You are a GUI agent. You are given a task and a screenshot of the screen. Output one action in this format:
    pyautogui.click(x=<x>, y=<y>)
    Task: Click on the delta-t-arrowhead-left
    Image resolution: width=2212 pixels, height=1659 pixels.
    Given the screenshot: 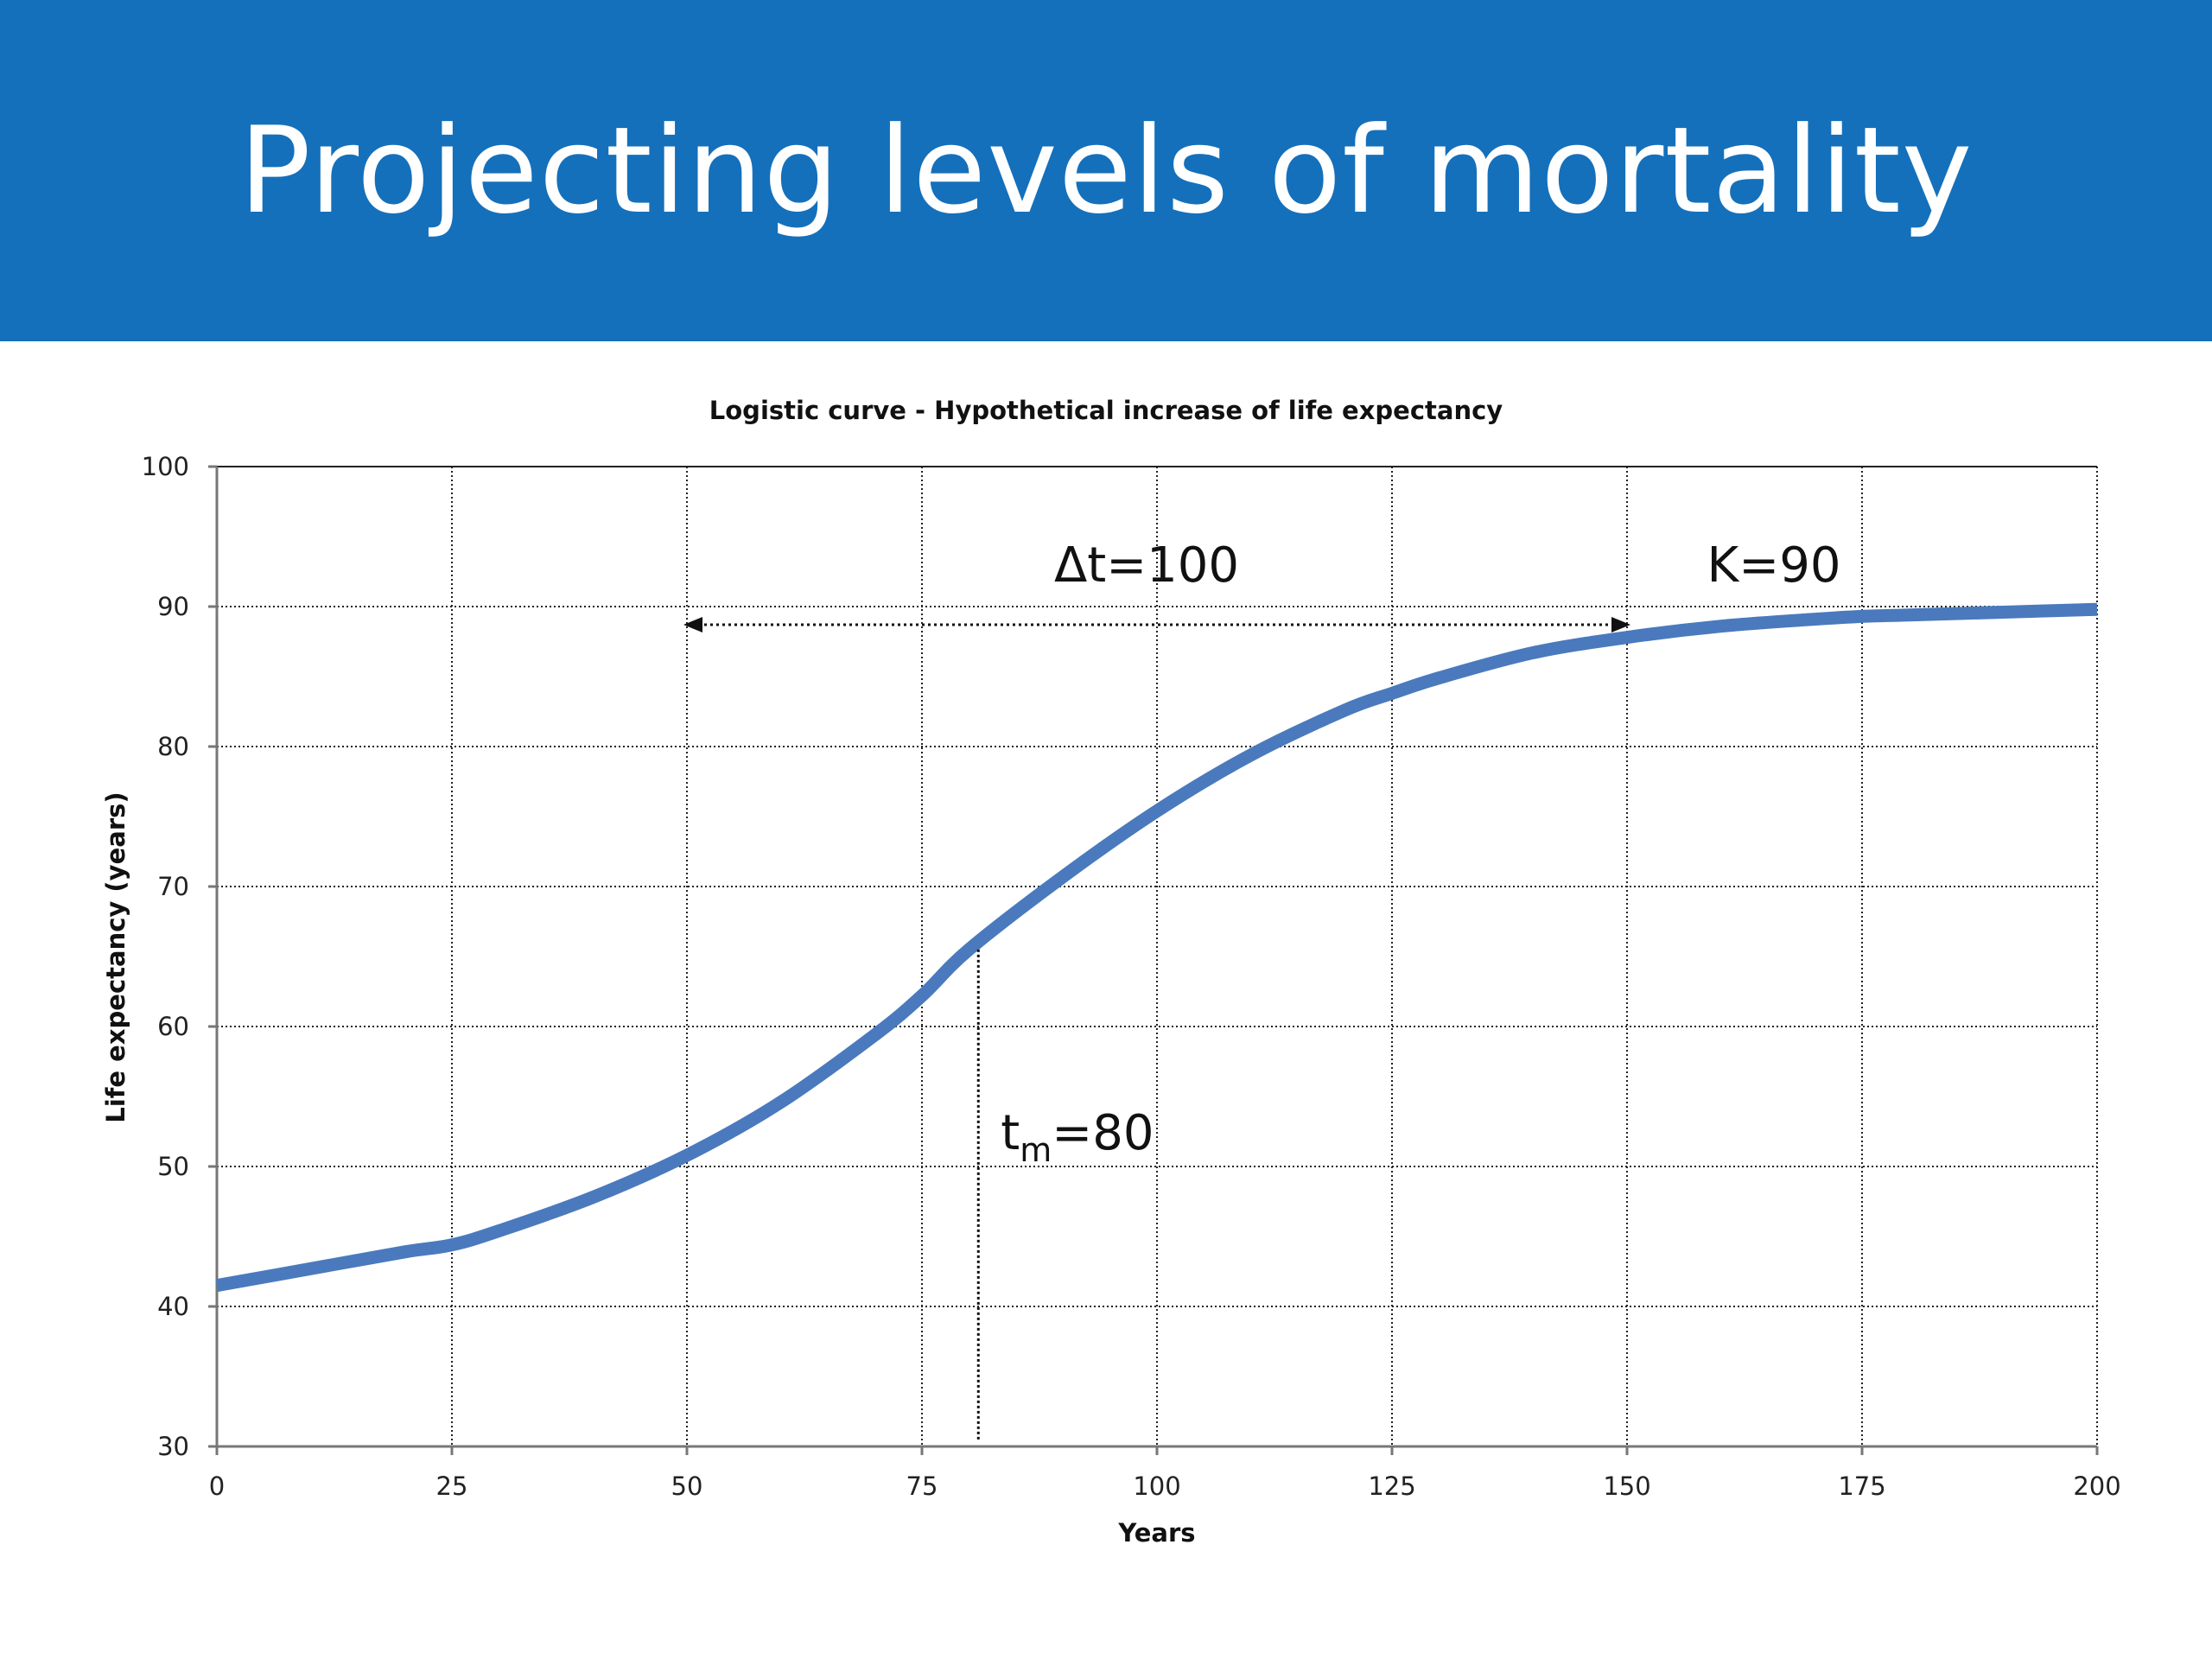 What is the action you would take?
    pyautogui.click(x=692, y=625)
    